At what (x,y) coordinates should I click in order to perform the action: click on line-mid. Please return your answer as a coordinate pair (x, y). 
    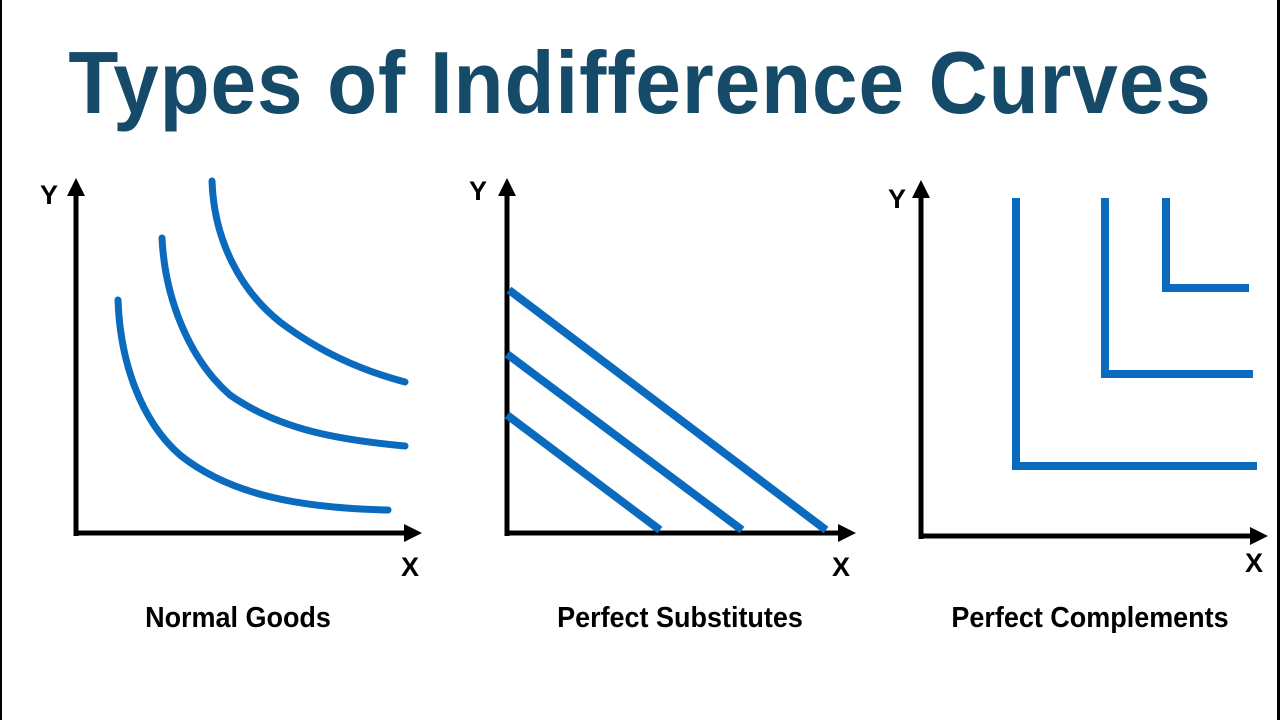
    Looking at the image, I should click on (624, 442).